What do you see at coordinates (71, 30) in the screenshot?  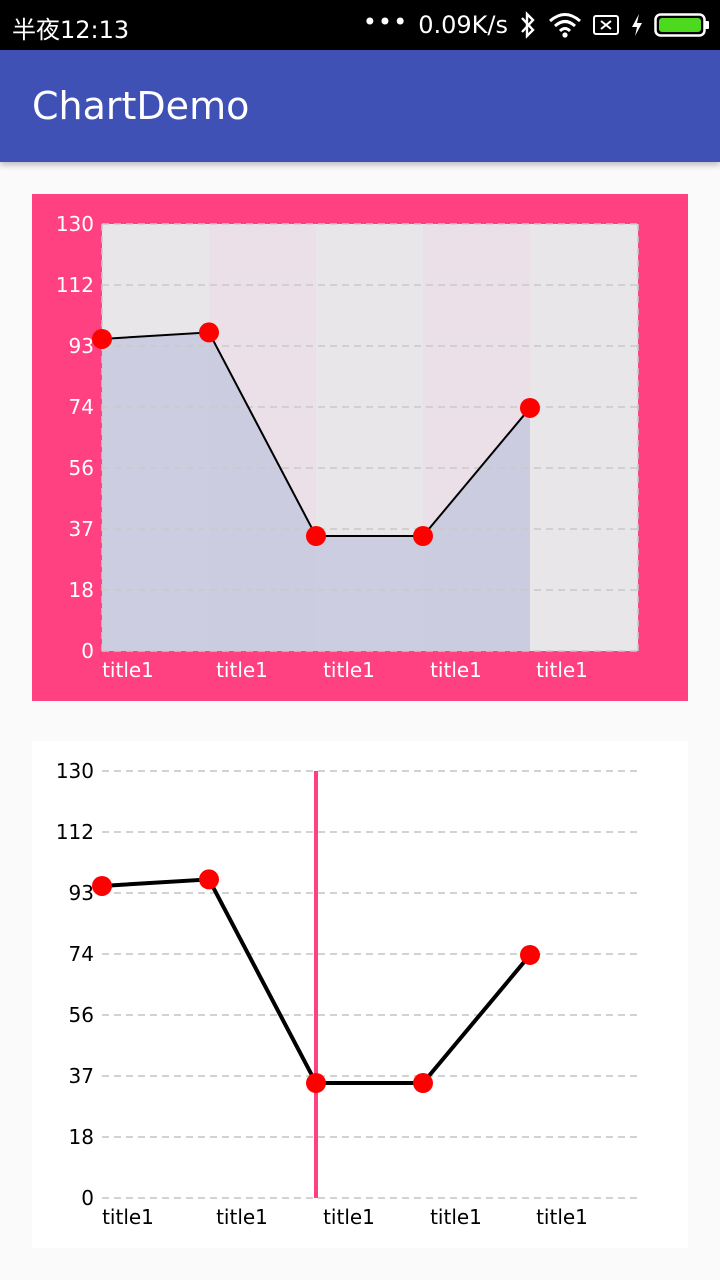 I see `status-time: 半夜12:13` at bounding box center [71, 30].